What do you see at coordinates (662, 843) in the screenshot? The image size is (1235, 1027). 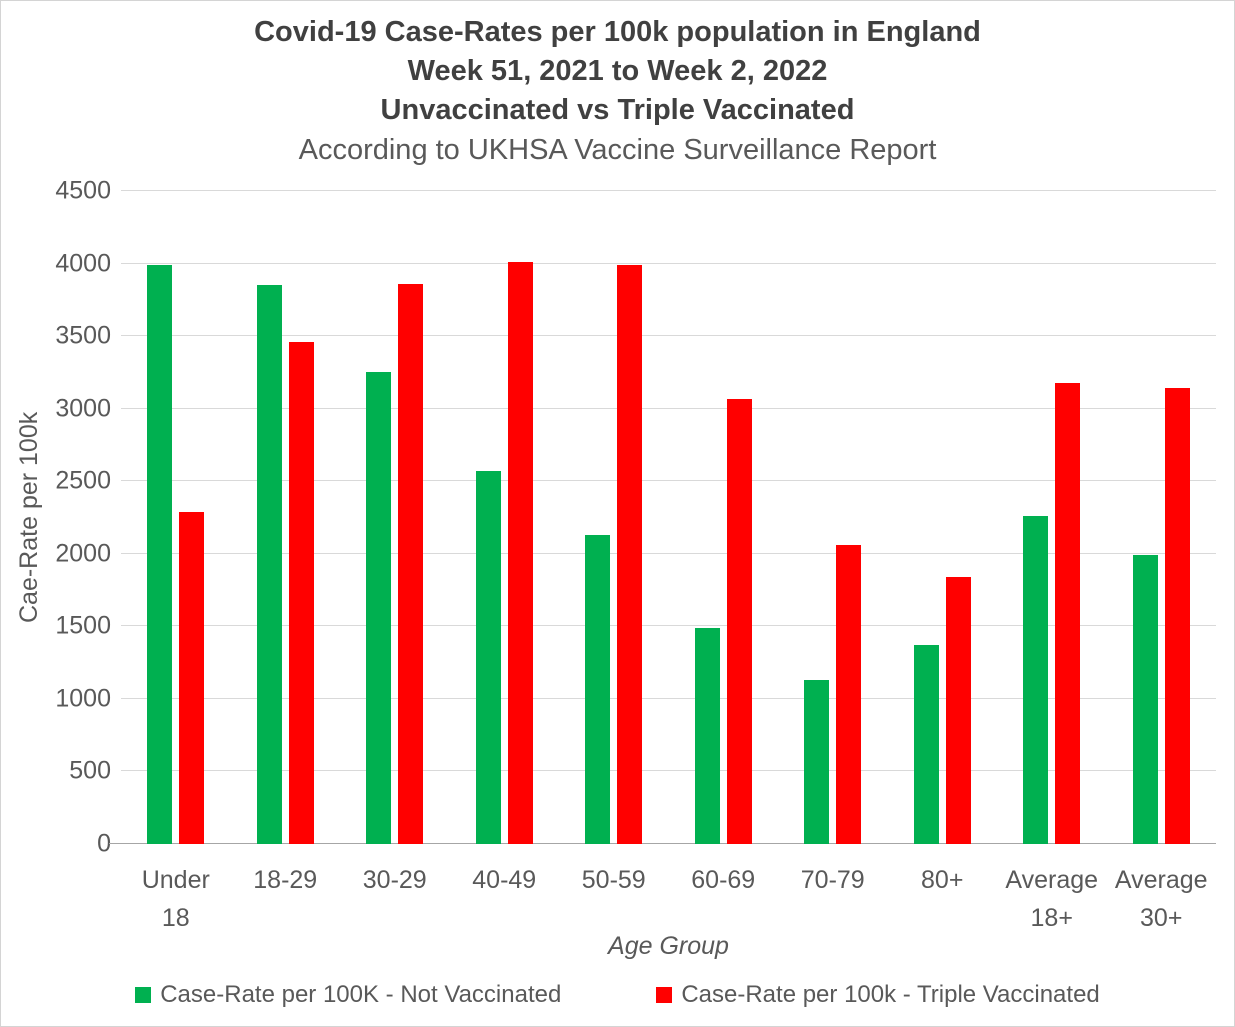 I see `x-axis-line` at bounding box center [662, 843].